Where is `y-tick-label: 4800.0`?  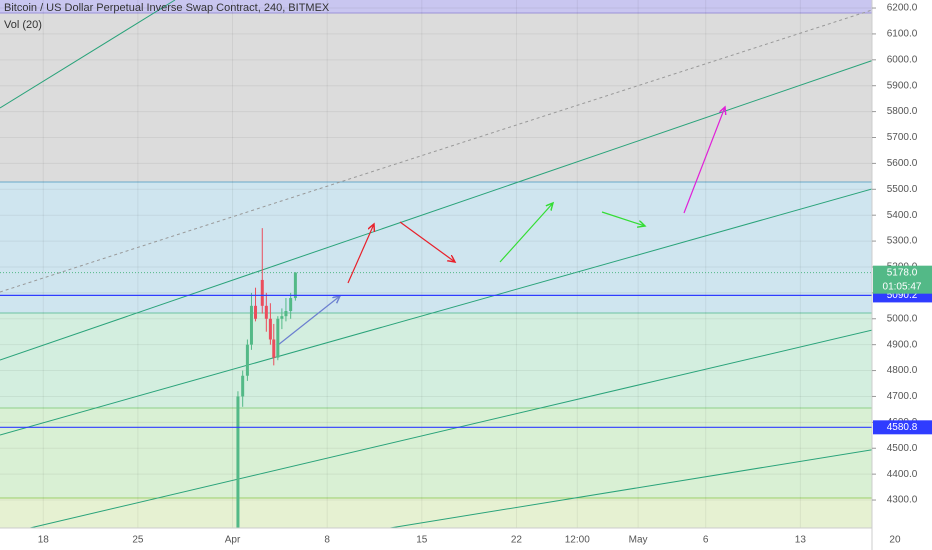
y-tick-label: 4800.0 is located at coordinates (902, 370).